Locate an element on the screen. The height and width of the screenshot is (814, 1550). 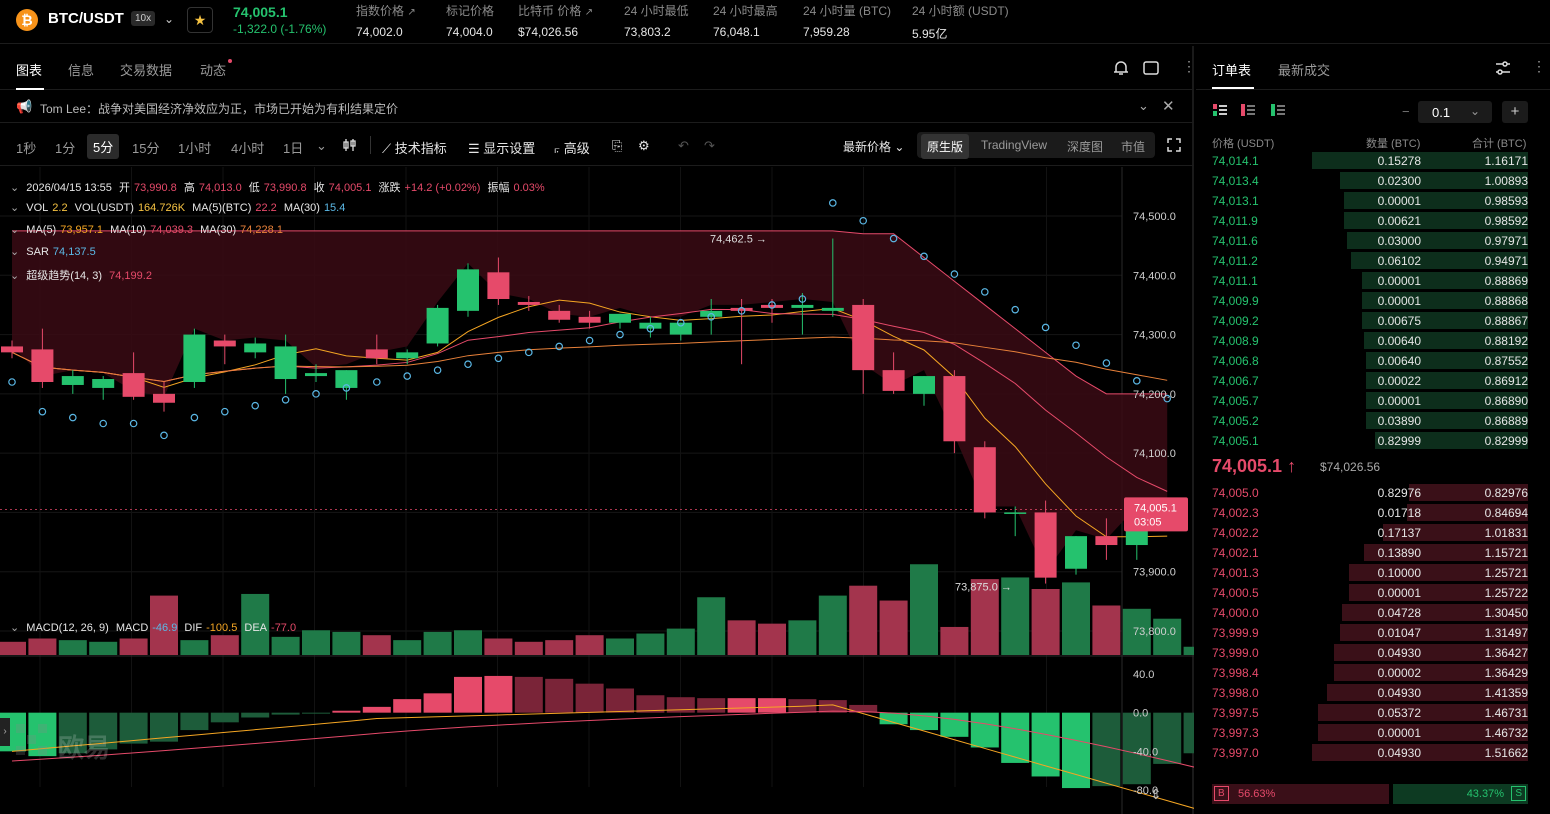
interval-0: 1秒 is located at coordinates (26, 148).